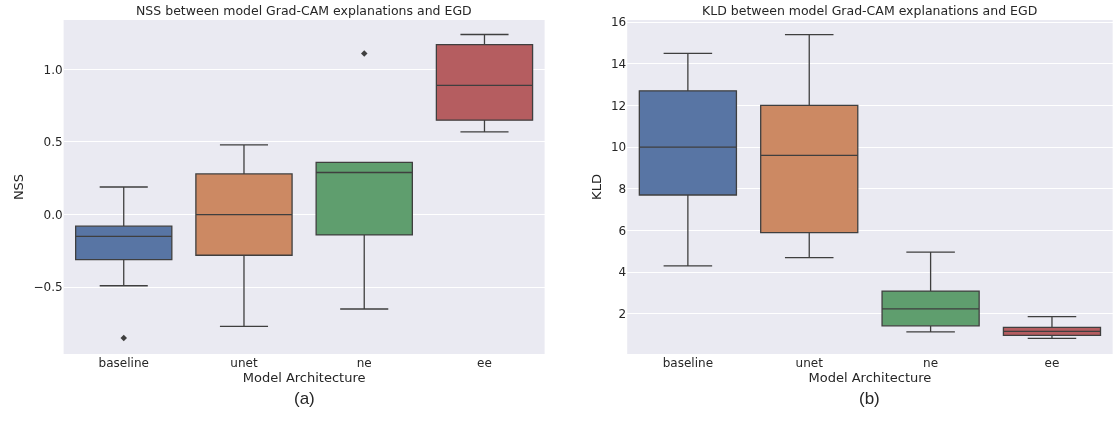 Image resolution: width=1116 pixels, height=436 pixels. Describe the element at coordinates (870, 10) in the screenshot. I see `chart-title: KLD between model Grad-CAM explanations and EGD` at that location.